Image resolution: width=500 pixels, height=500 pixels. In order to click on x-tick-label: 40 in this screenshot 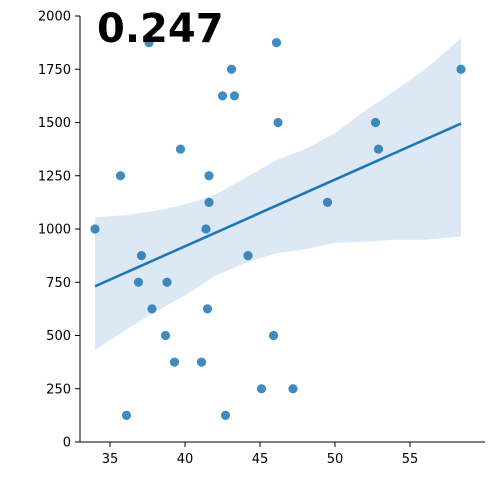, I will do `click(185, 459)`.